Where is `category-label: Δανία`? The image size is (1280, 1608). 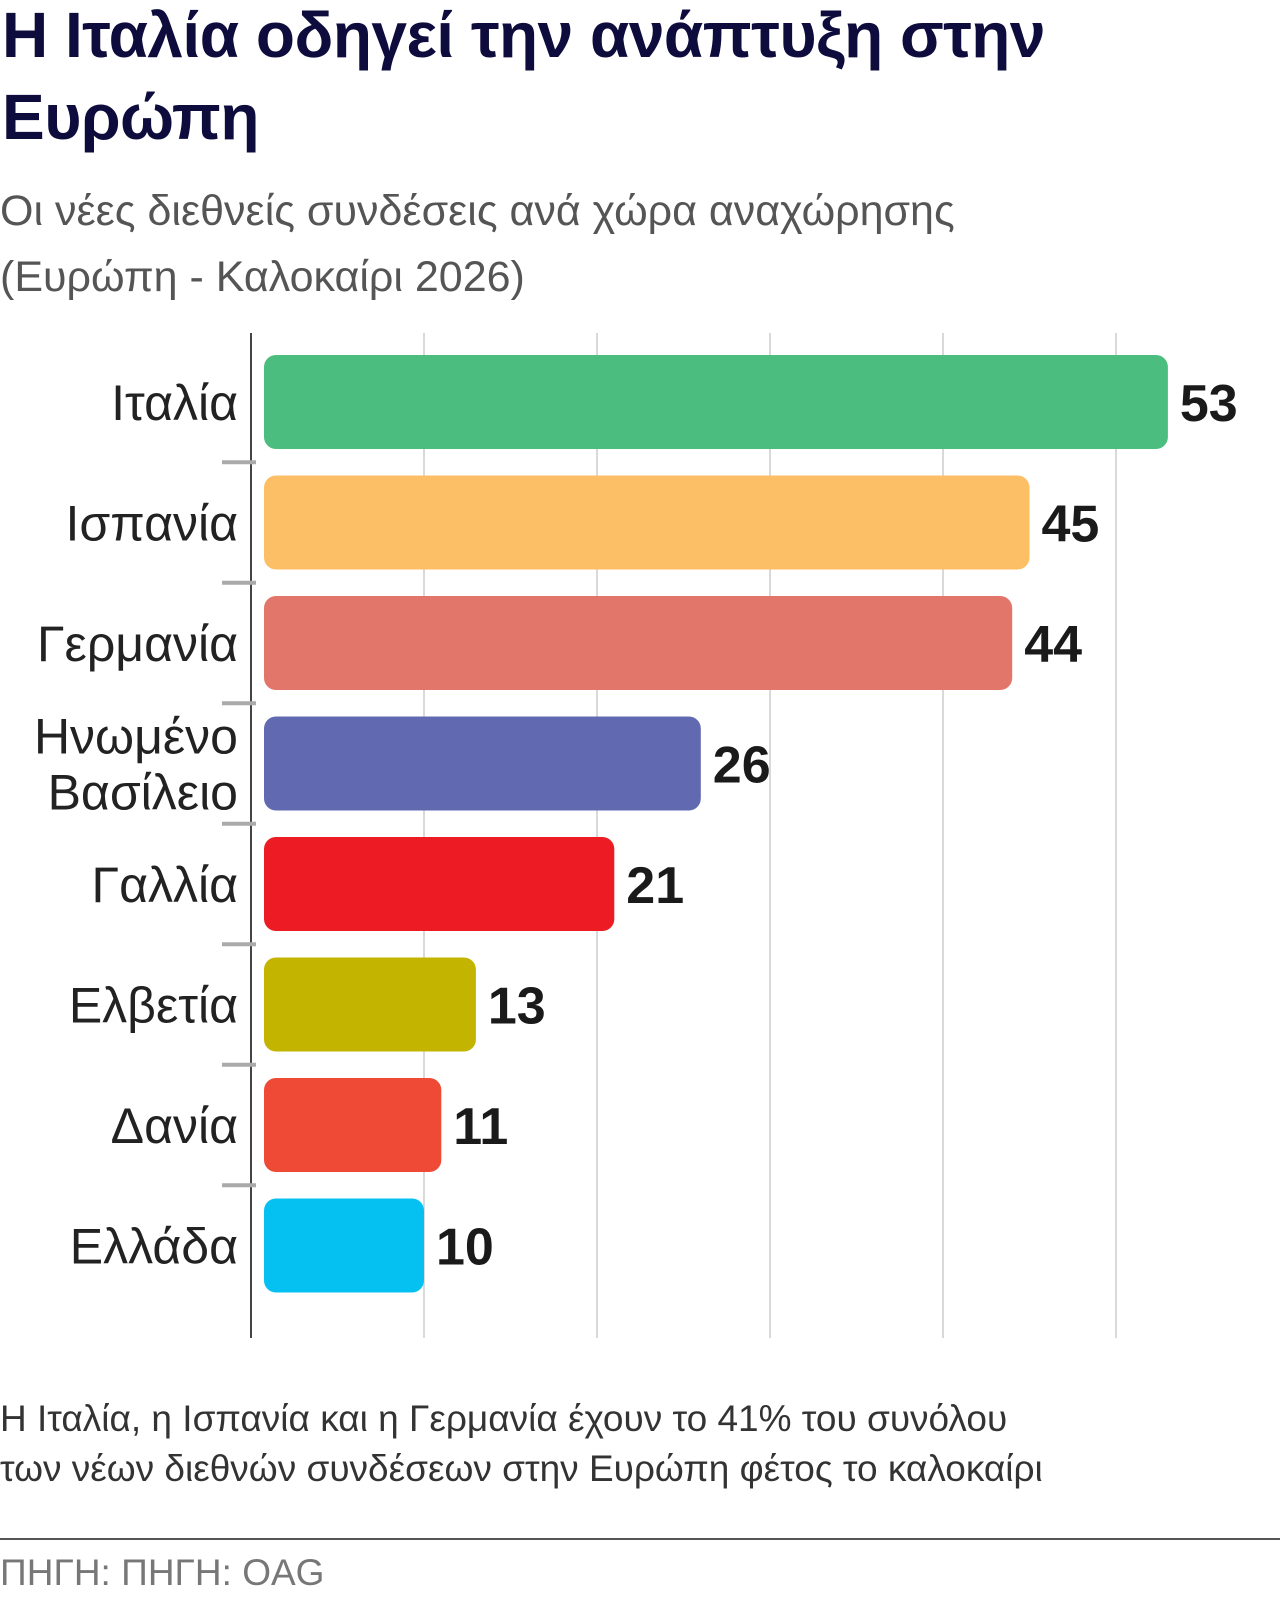
category-label: Δανία is located at coordinates (174, 1126).